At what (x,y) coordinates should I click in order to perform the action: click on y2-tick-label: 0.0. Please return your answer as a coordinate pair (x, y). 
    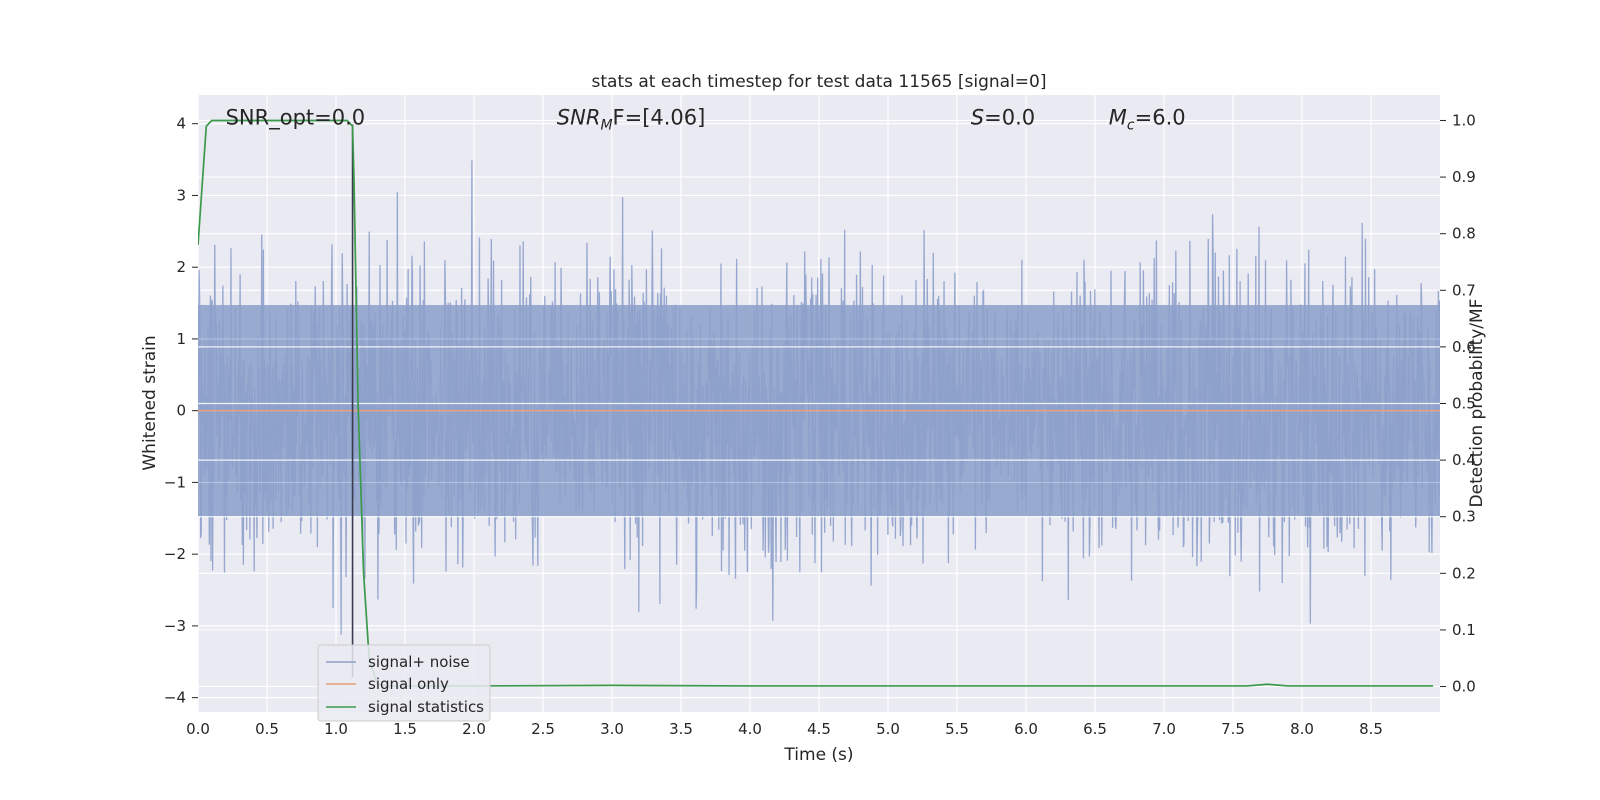
    Looking at the image, I should click on (1464, 687).